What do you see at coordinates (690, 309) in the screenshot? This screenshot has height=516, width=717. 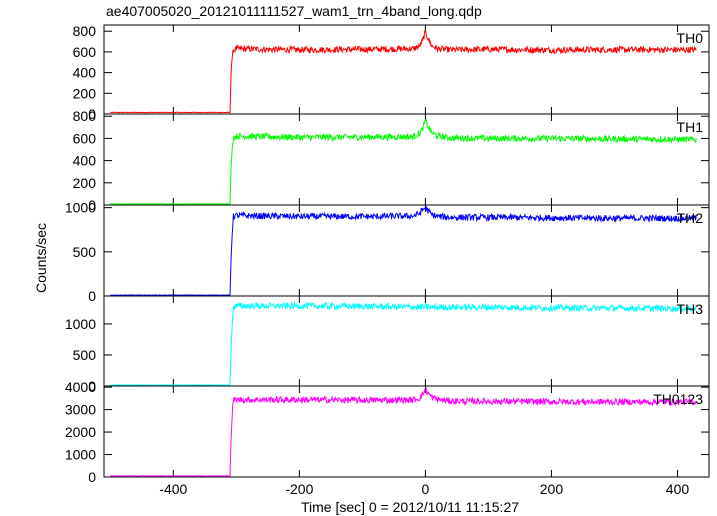 I see `series-label: TH3` at bounding box center [690, 309].